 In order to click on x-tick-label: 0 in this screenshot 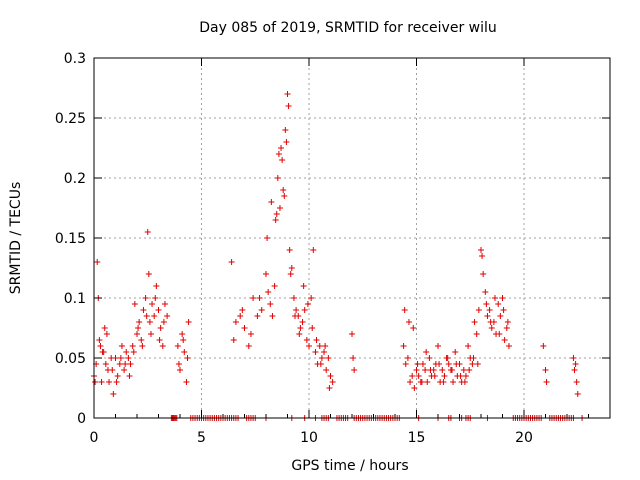, I will do `click(94, 438)`.